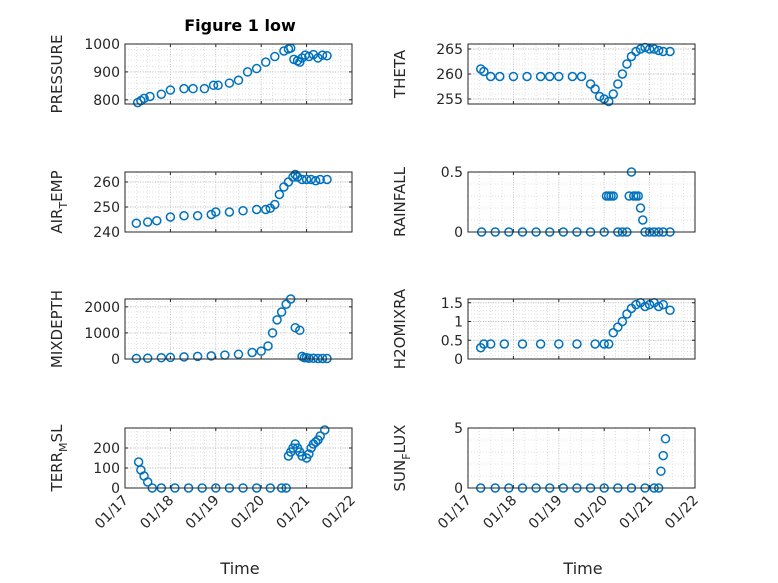  Describe the element at coordinates (546, 476) in the screenshot. I see `panel-8: 0 5 01/17 01/18 01/19 01/20 01/21 01/22 SUNFLUX` at that location.